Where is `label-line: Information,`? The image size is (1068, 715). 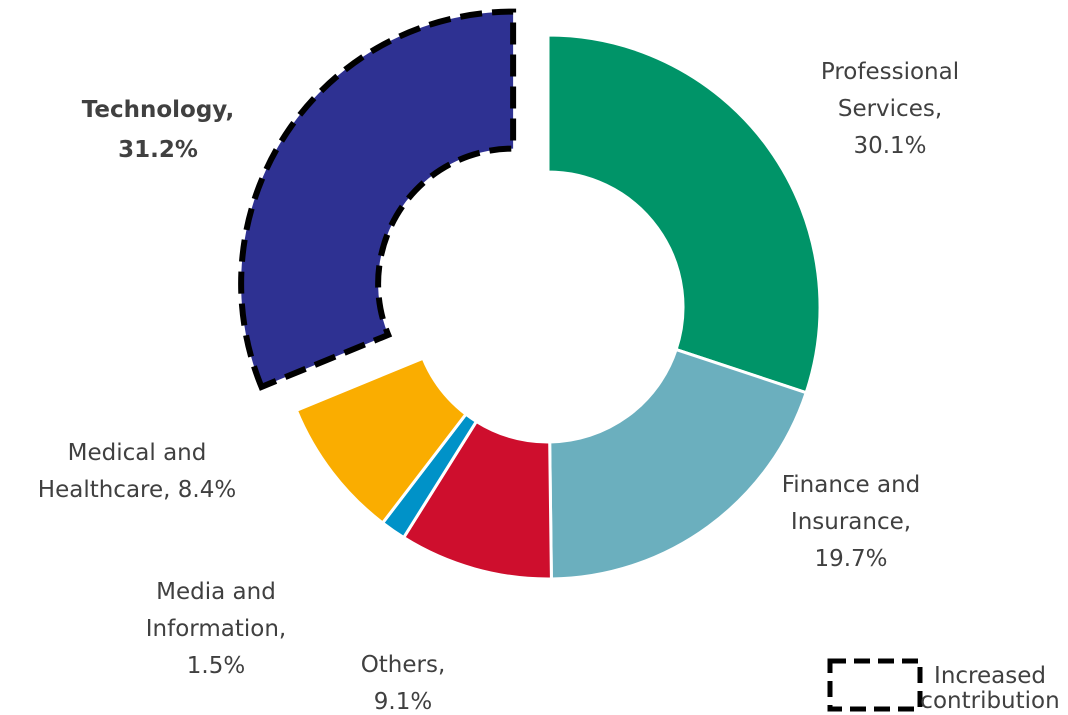
label-line: Information, is located at coordinates (216, 629).